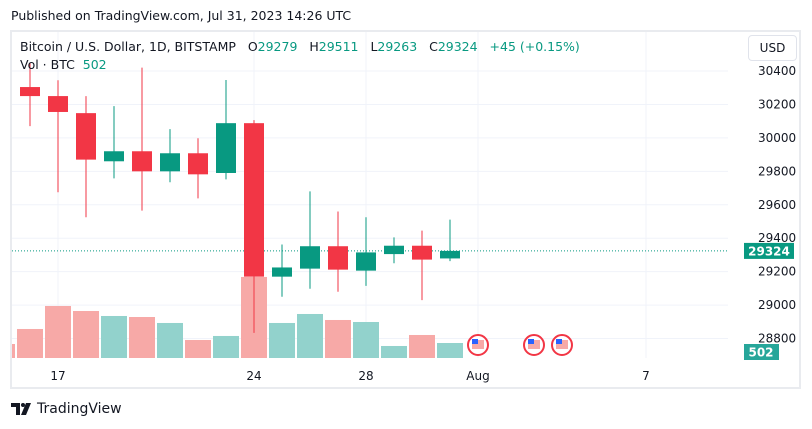 Image resolution: width=812 pixels, height=429 pixels. Describe the element at coordinates (777, 205) in the screenshot. I see `price-tick-label: 29600` at that location.